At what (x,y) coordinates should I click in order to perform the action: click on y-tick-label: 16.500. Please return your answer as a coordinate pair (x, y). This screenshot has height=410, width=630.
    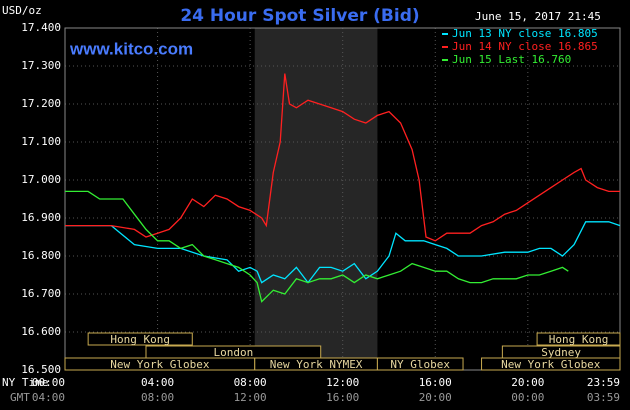
    Looking at the image, I should click on (41, 369).